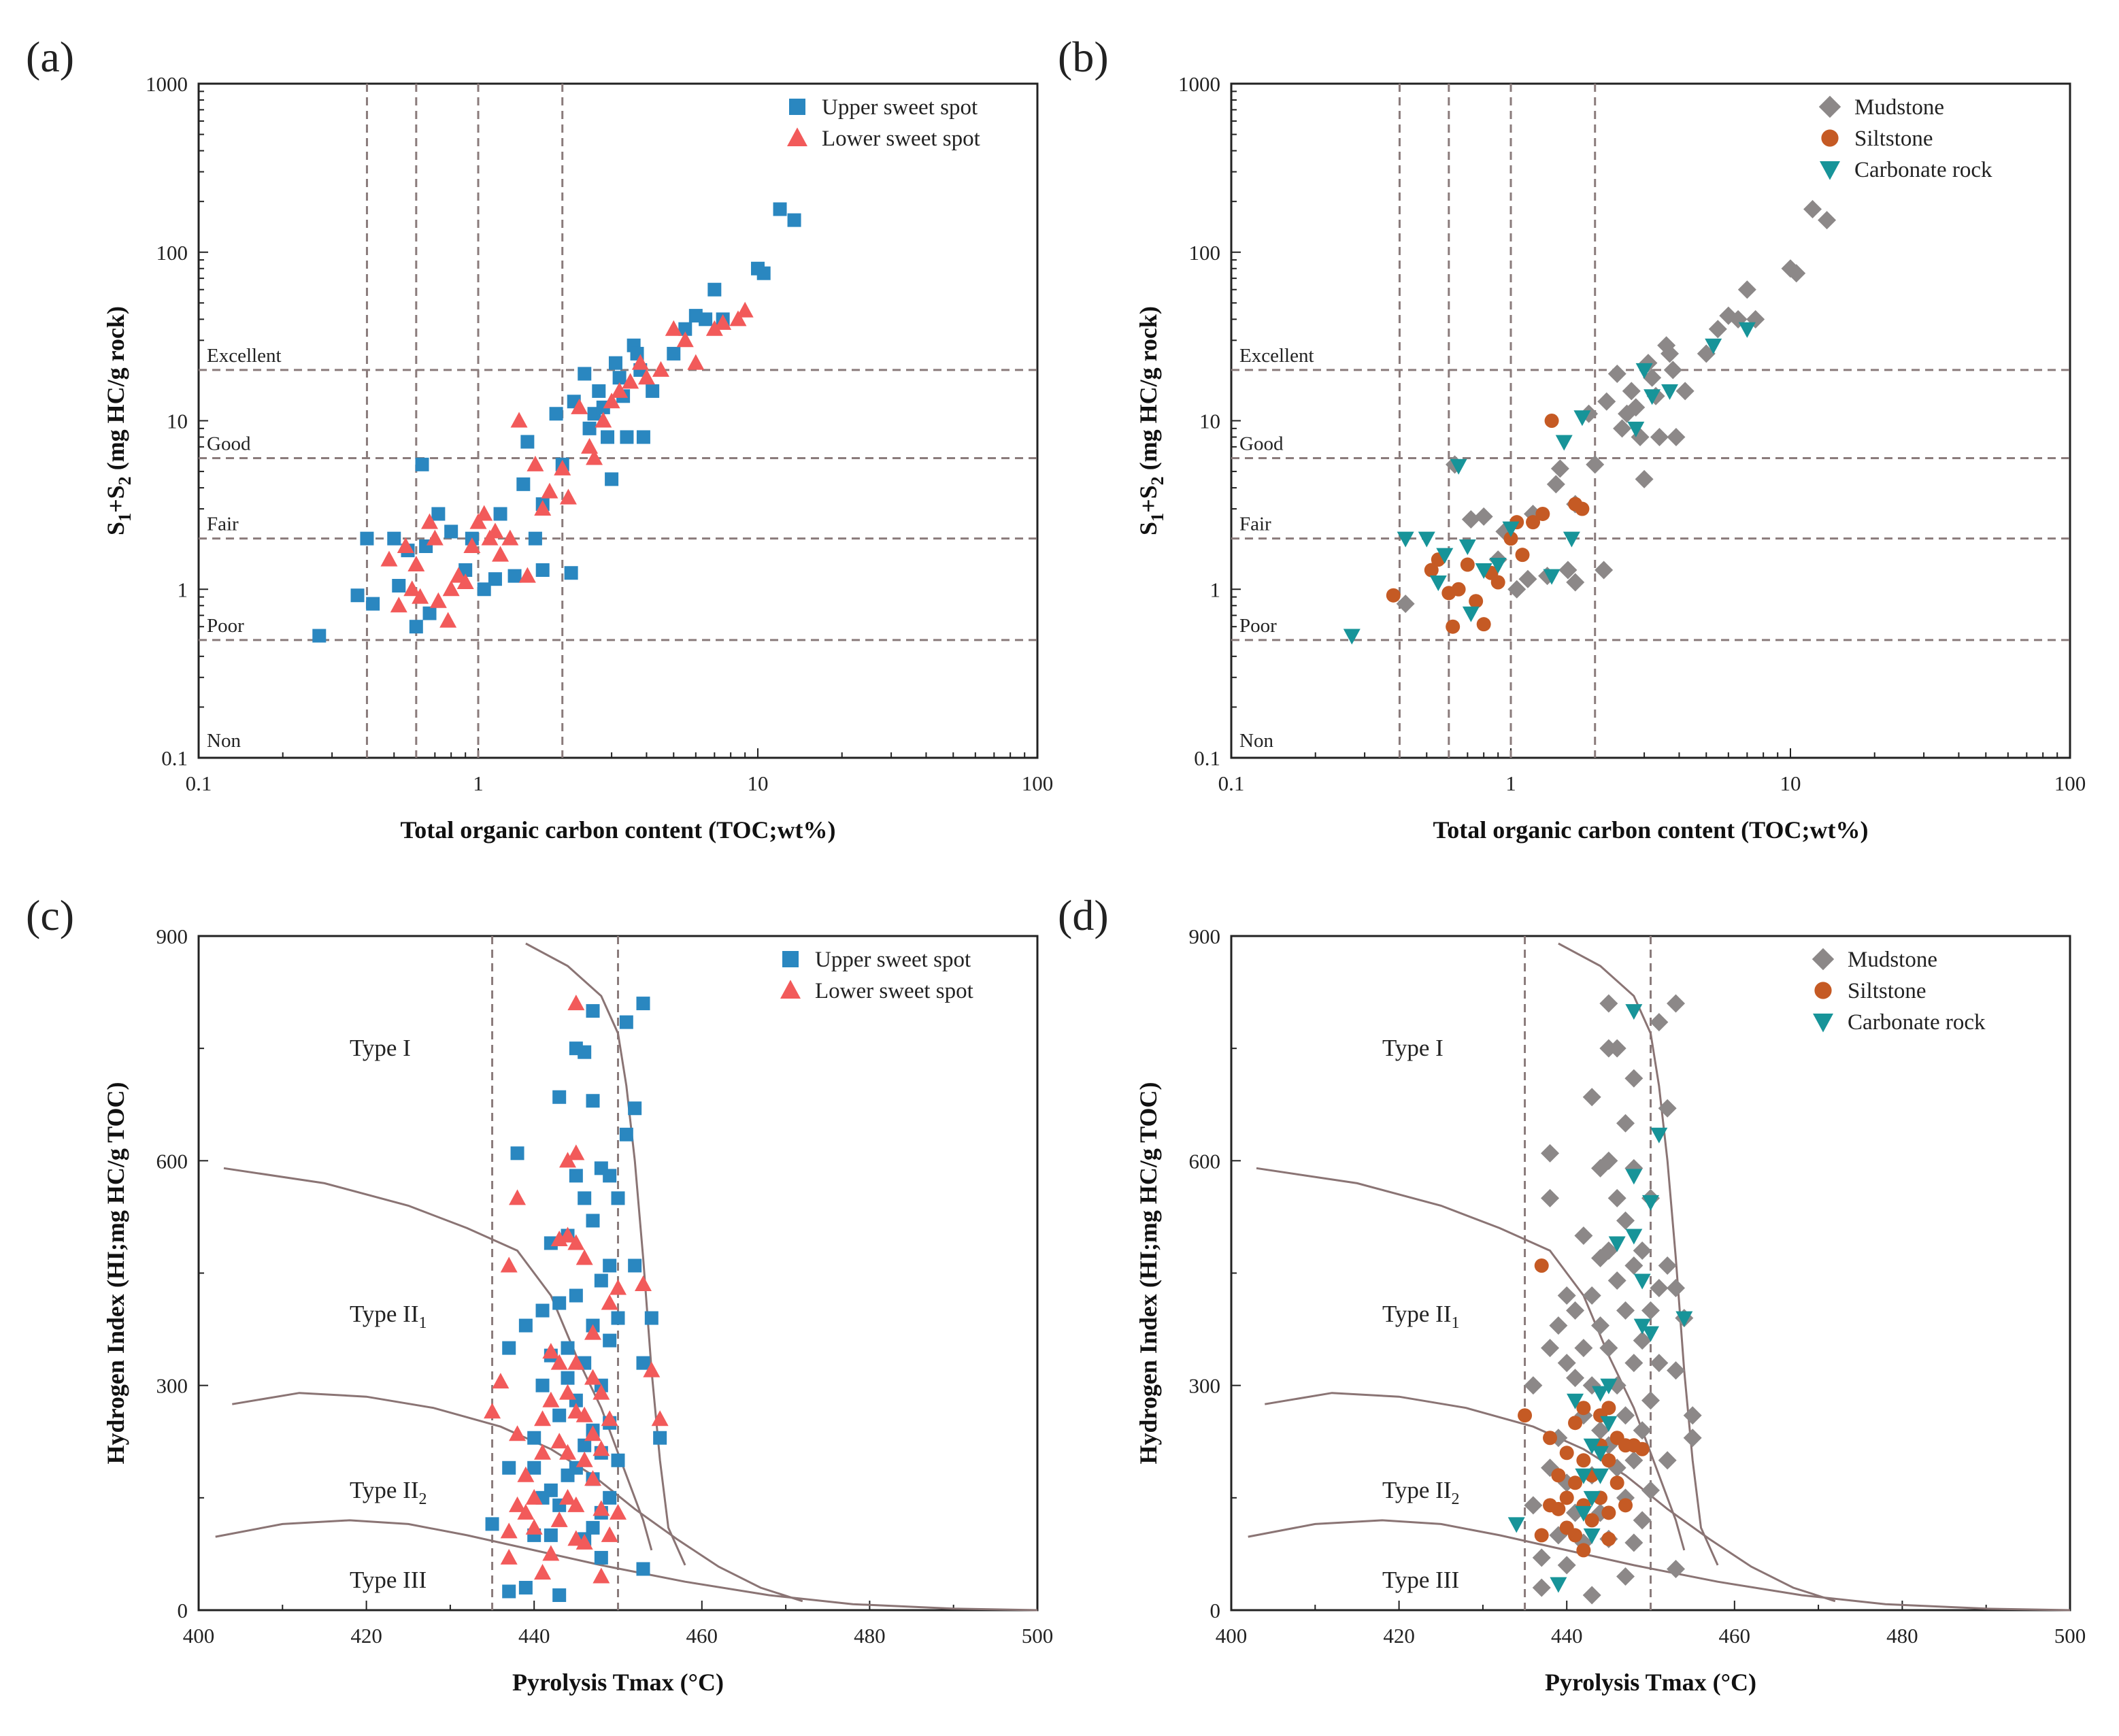 This screenshot has width=2119, height=1736. What do you see at coordinates (1148, 1273) in the screenshot?
I see `y-axis-title: Hydrogen Index (HI;mg HC/g TOC)` at bounding box center [1148, 1273].